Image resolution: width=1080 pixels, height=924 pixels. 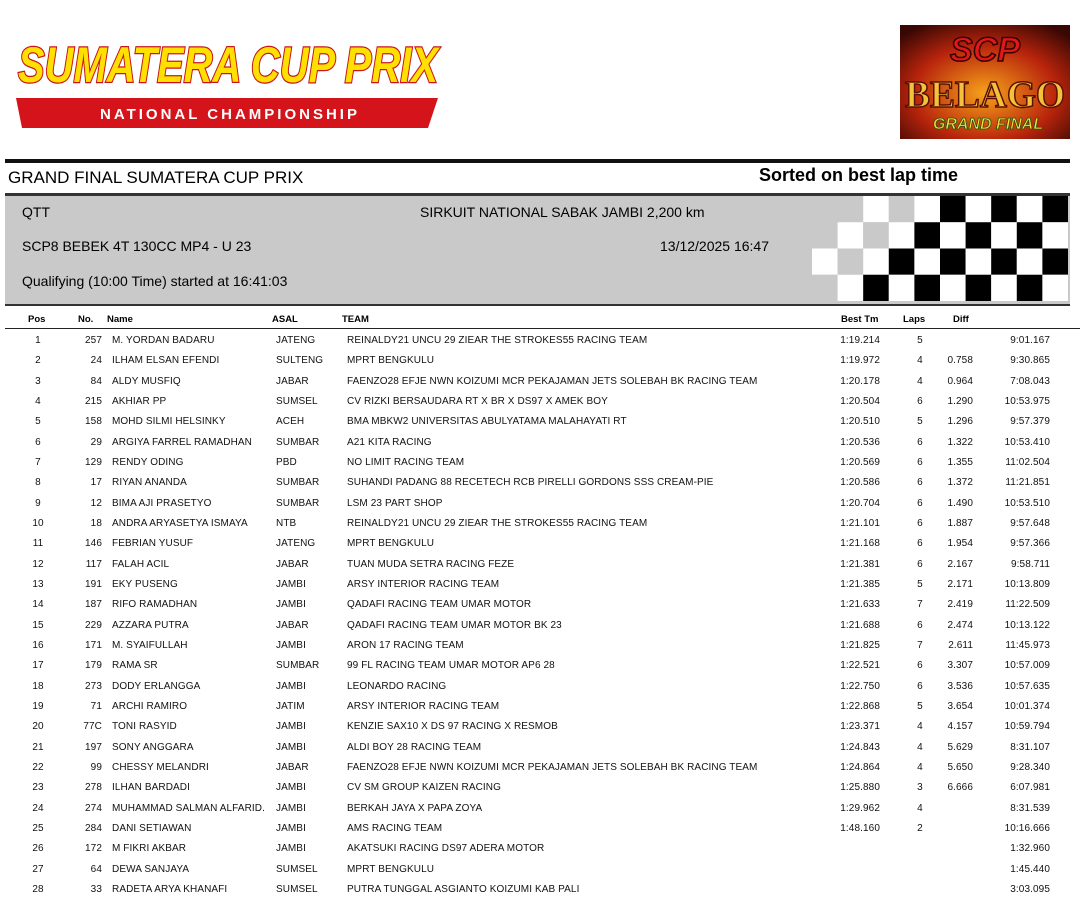 I want to click on total-time: 9:30.865, so click(x=1030, y=361).